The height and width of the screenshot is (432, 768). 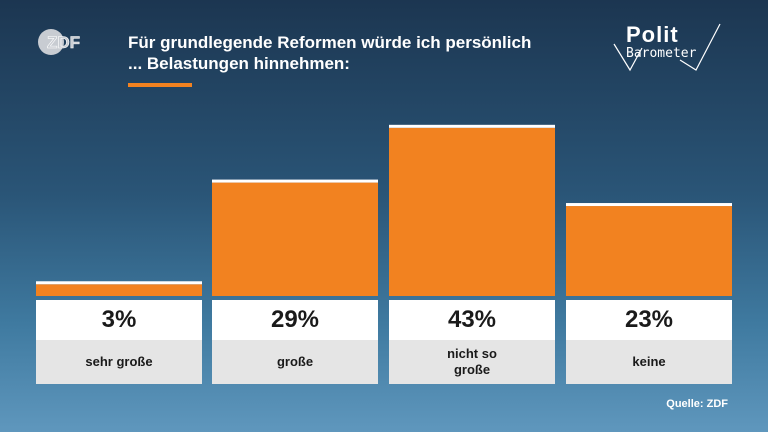 I want to click on politbarometer-logo: Polit Barometer, so click(x=666, y=48).